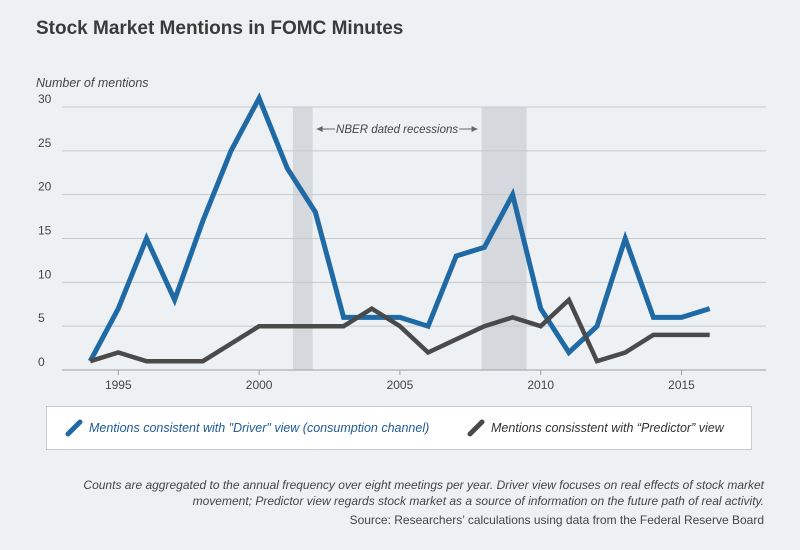 This screenshot has width=800, height=550. Describe the element at coordinates (319, 129) in the screenshot. I see `annotation-arrowhead-left` at that location.